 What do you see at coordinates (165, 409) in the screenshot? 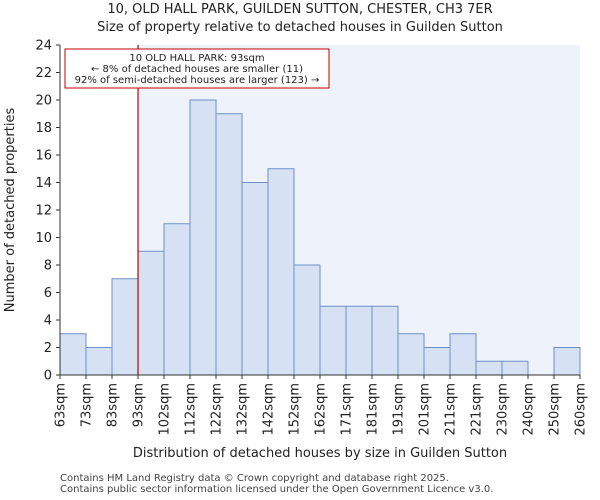
I see `x-tick-label: 102sqm` at bounding box center [165, 409].